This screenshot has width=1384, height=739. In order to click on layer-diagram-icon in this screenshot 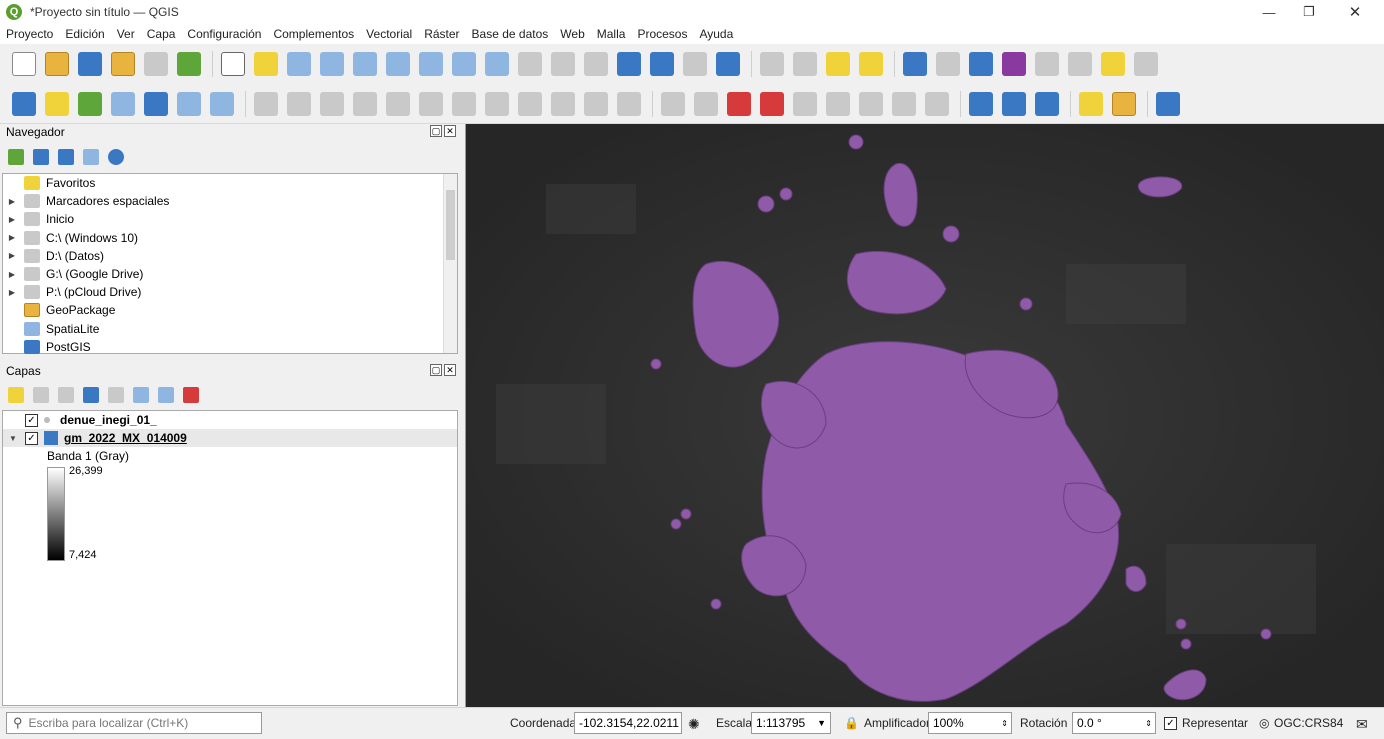, I will do `click(706, 103)`.